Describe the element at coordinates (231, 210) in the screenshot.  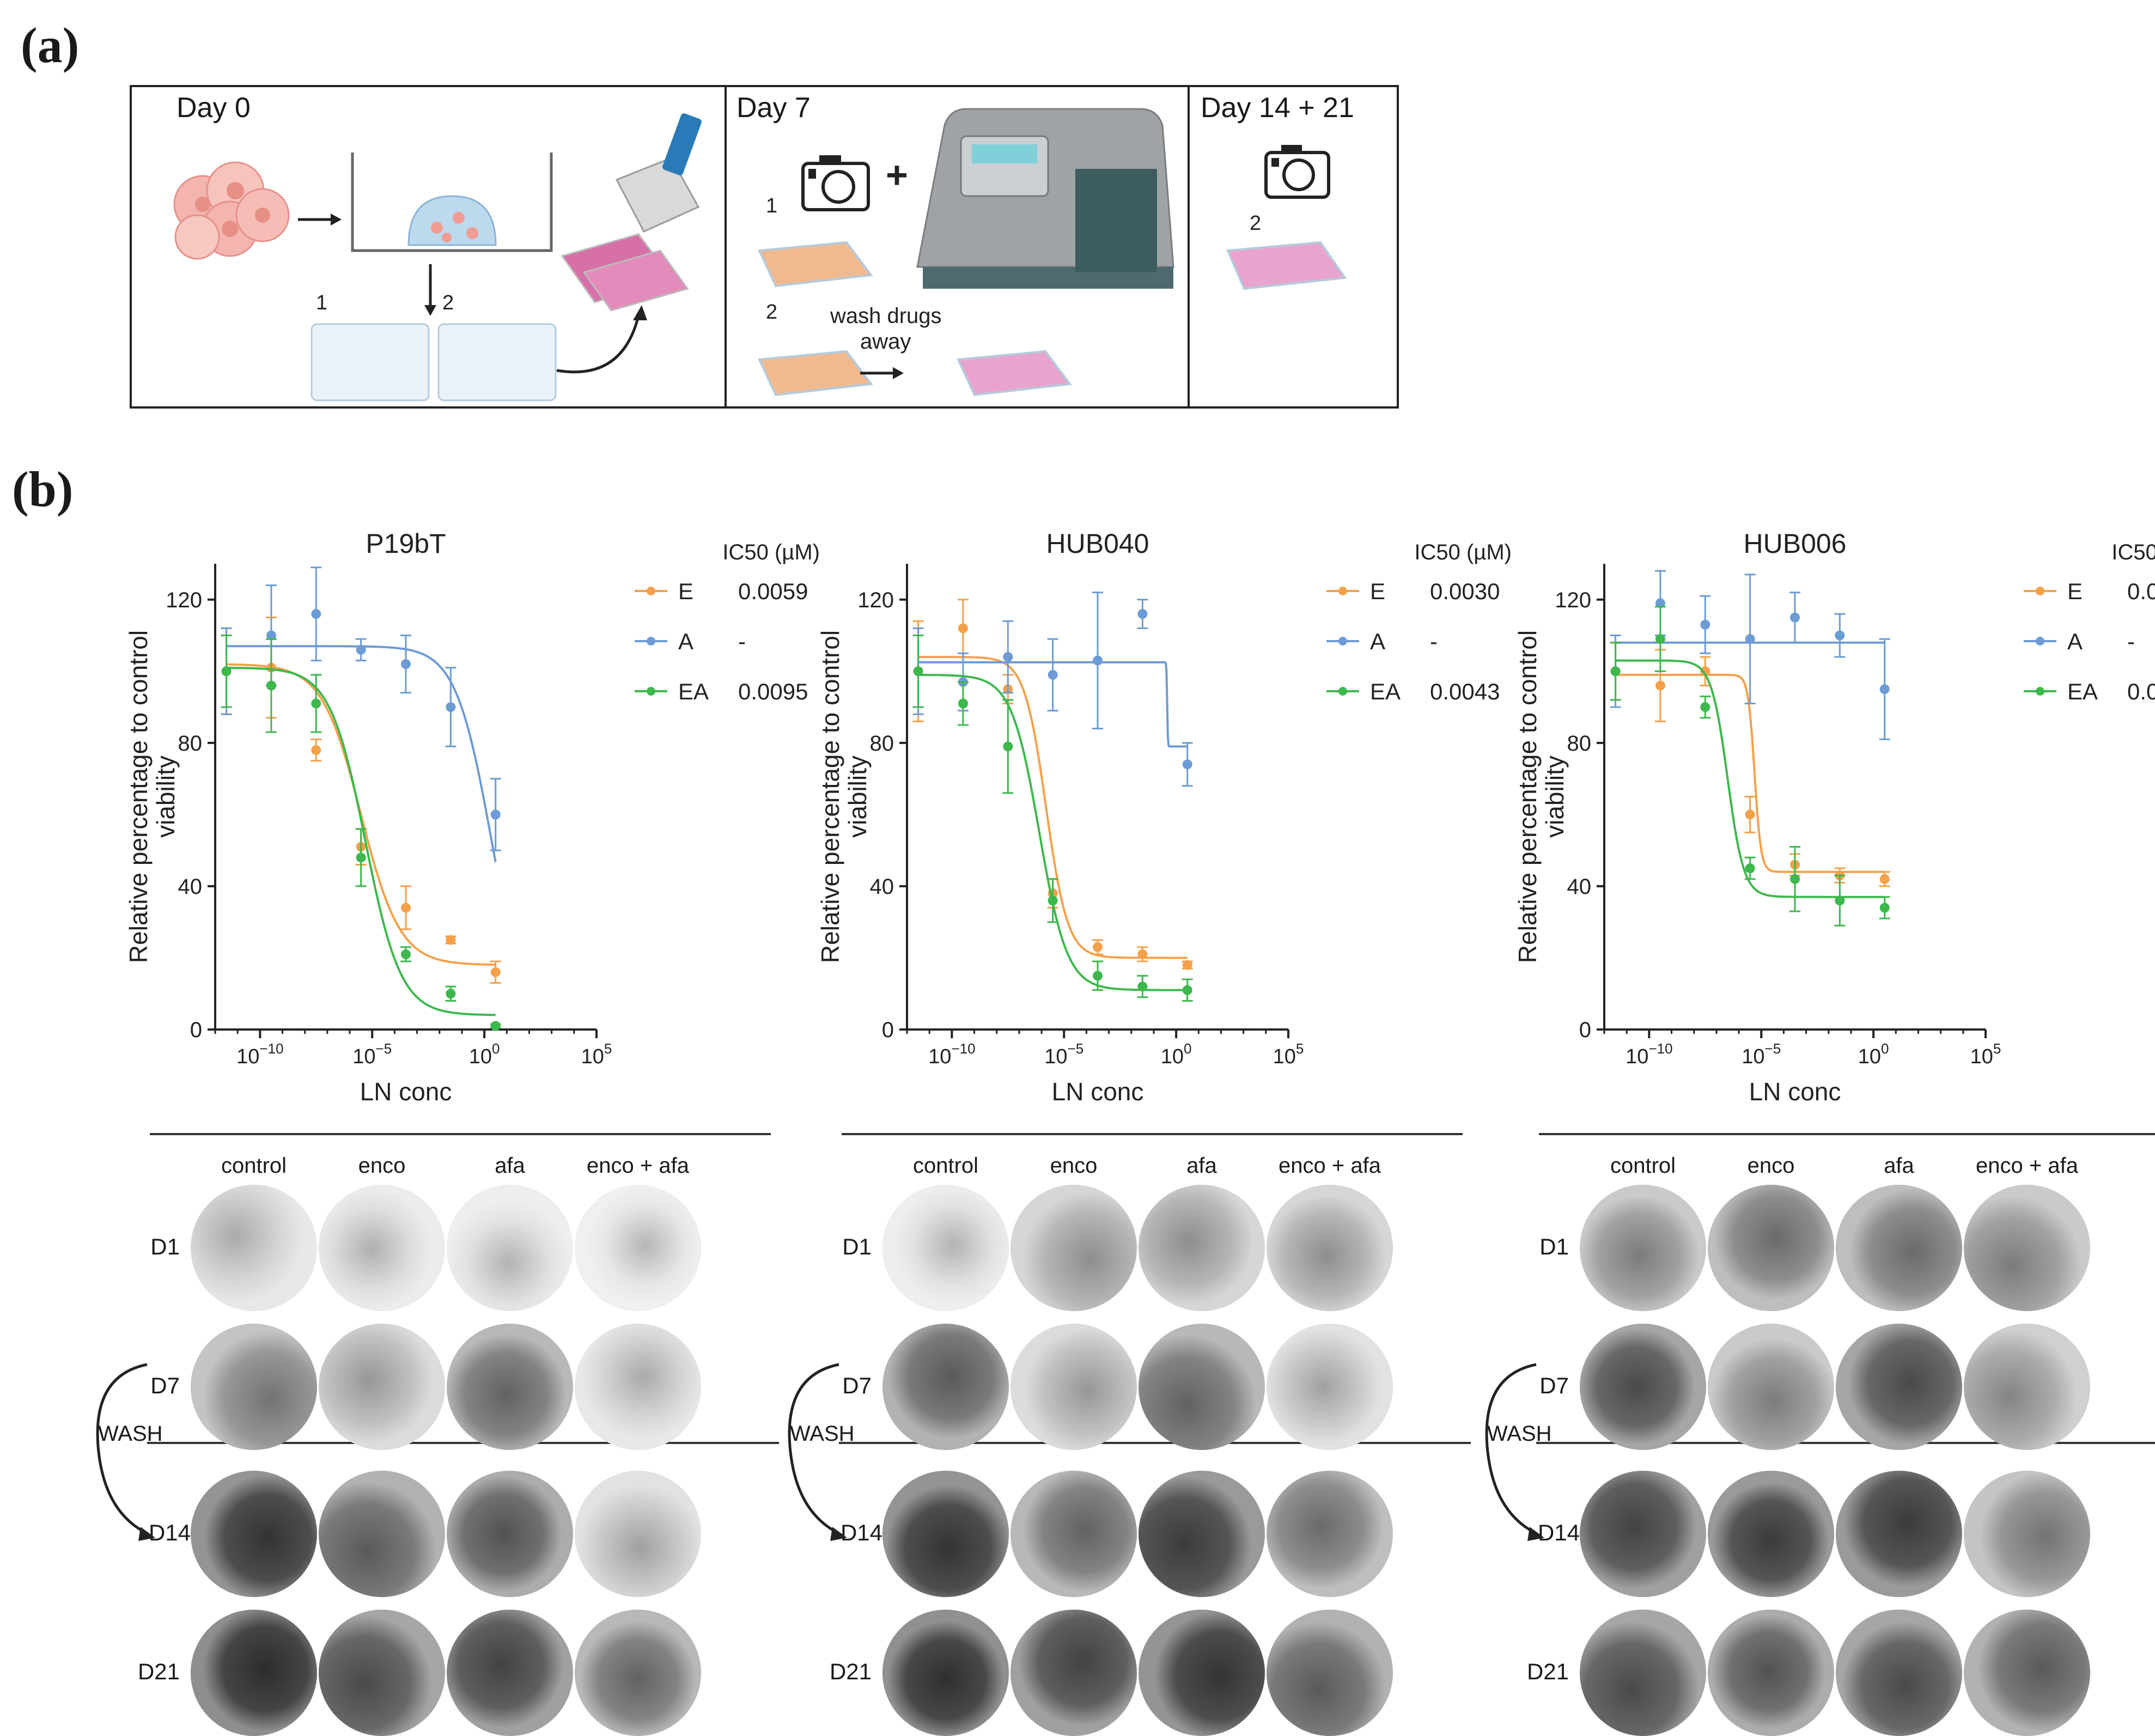
I see `organoid-cluster-icon` at that location.